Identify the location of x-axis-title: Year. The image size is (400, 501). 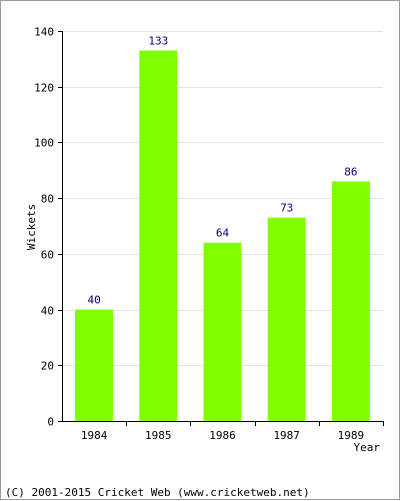
(367, 447).